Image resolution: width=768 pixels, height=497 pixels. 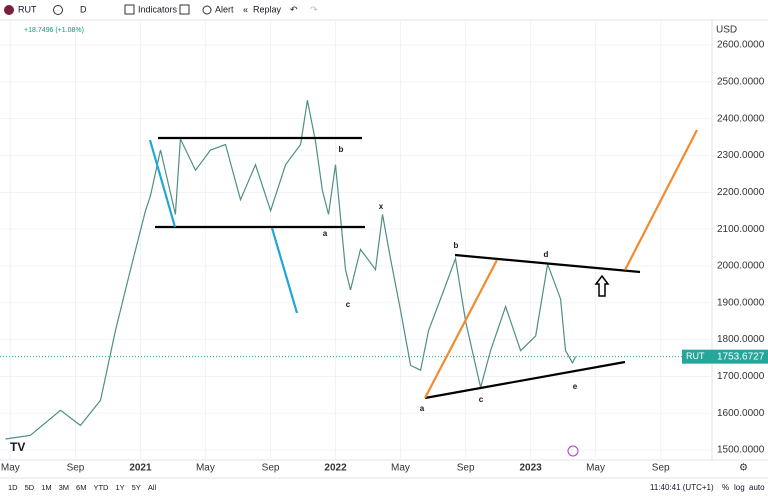 I want to click on replay: Replay, so click(x=267, y=9).